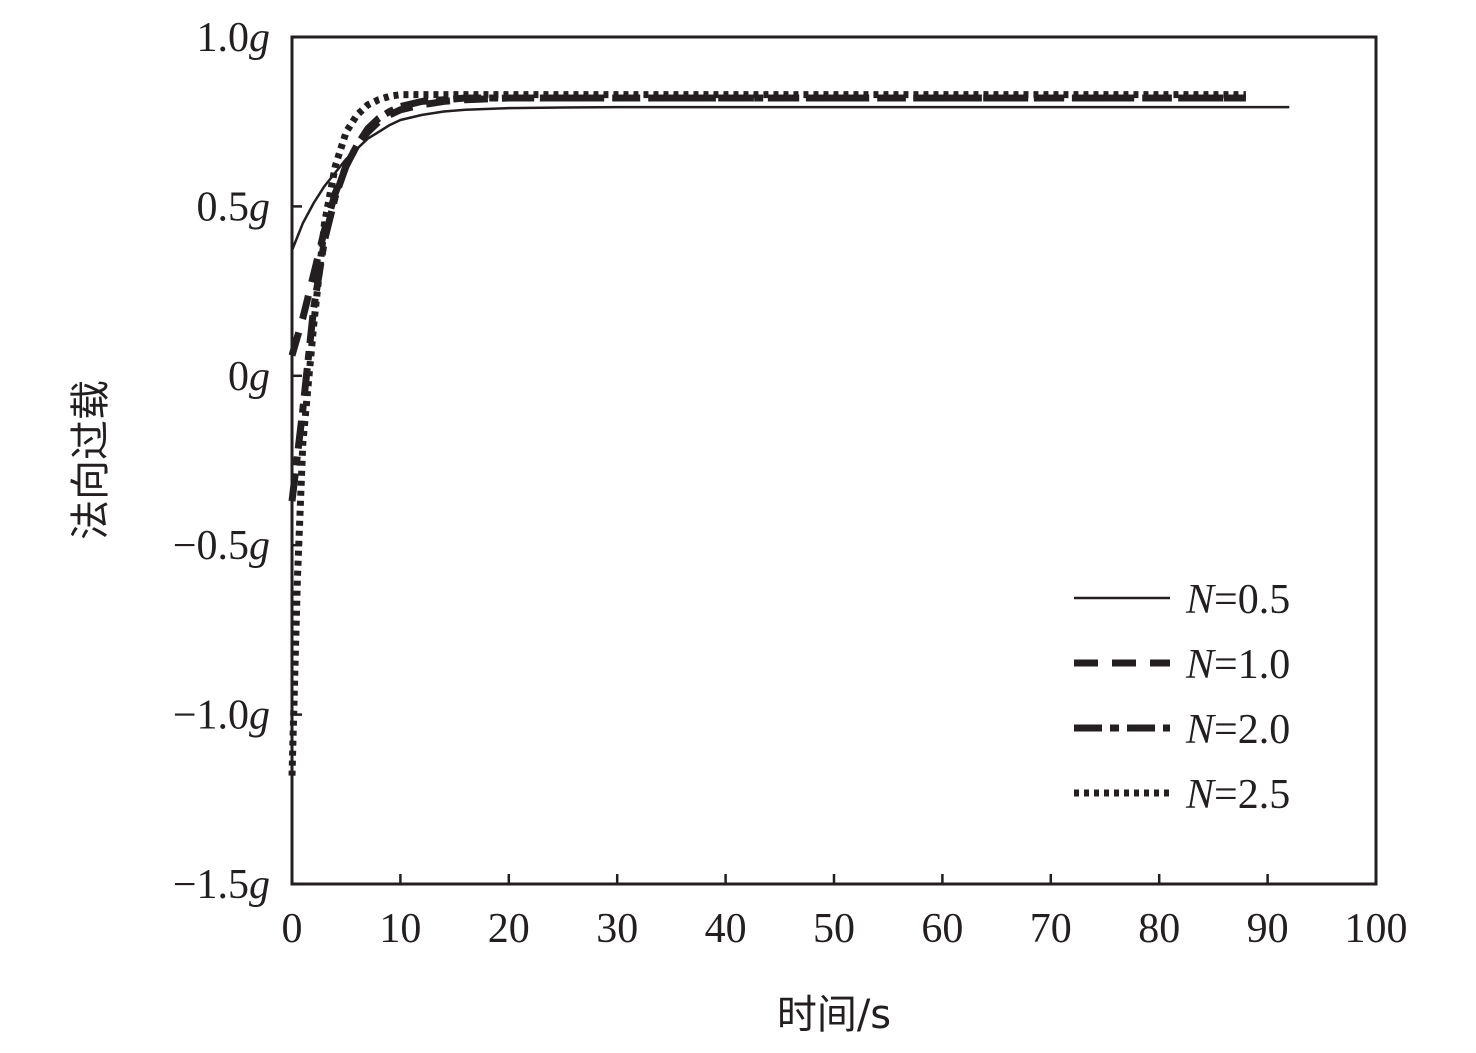 This screenshot has height=1053, width=1476. What do you see at coordinates (1237, 600) in the screenshot?
I see `legend-label-1: N=0.5` at bounding box center [1237, 600].